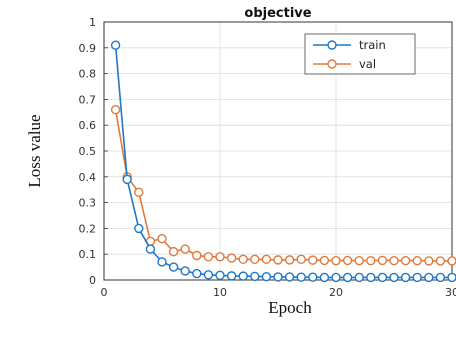 The image size is (456, 352). I want to click on legend-label-val: val, so click(367, 64).